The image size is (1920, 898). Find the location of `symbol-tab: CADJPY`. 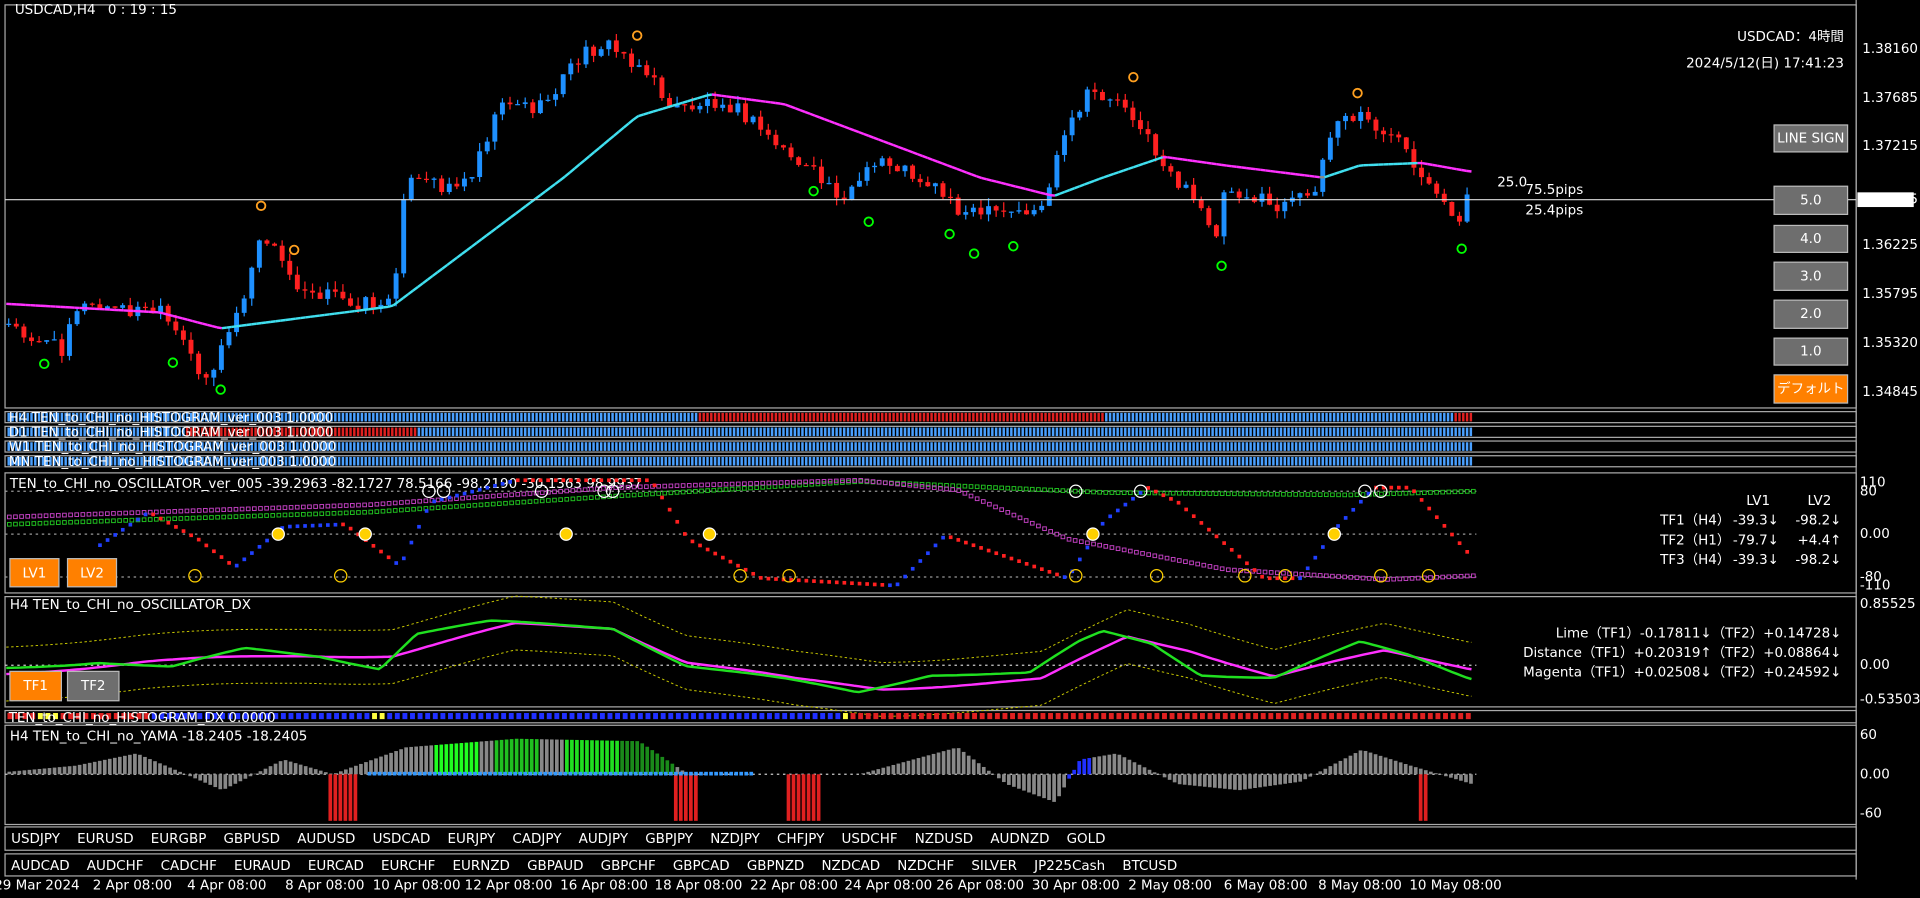

symbol-tab: CADJPY is located at coordinates (537, 839).